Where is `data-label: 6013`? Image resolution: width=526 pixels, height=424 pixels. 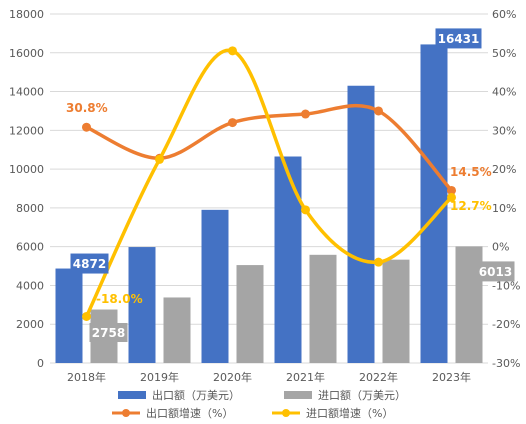 data-label: 6013 is located at coordinates (495, 272).